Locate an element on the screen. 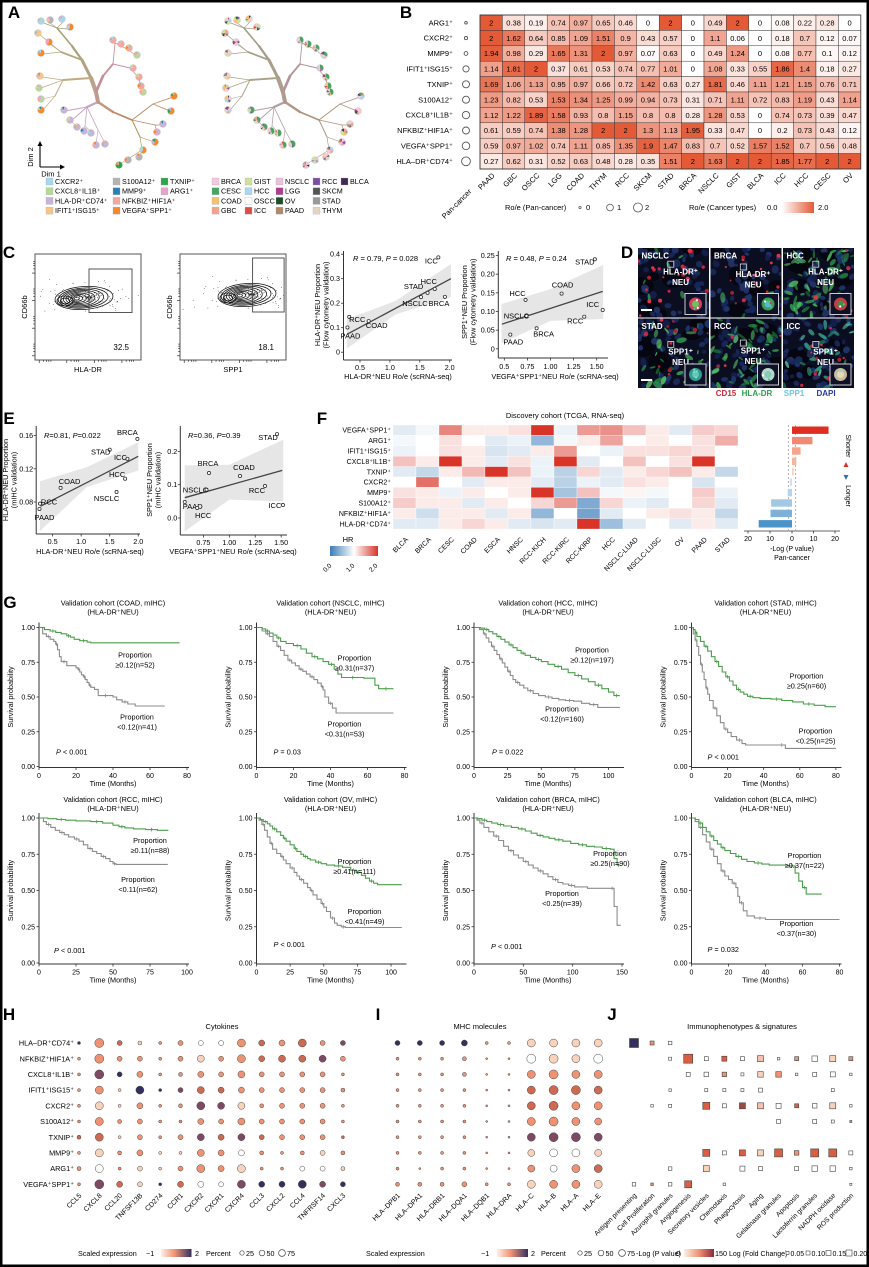 This screenshot has width=869, height=1267. svg-text: 0.27 is located at coordinates (849, 69).